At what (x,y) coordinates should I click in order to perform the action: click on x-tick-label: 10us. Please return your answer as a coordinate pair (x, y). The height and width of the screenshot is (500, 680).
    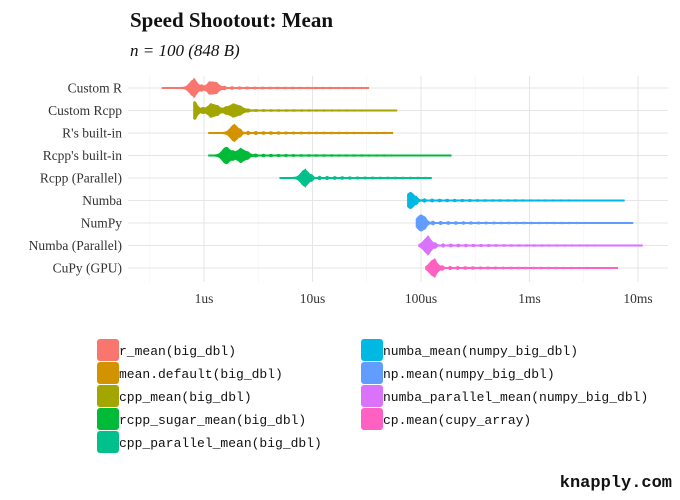
    Looking at the image, I should click on (313, 298).